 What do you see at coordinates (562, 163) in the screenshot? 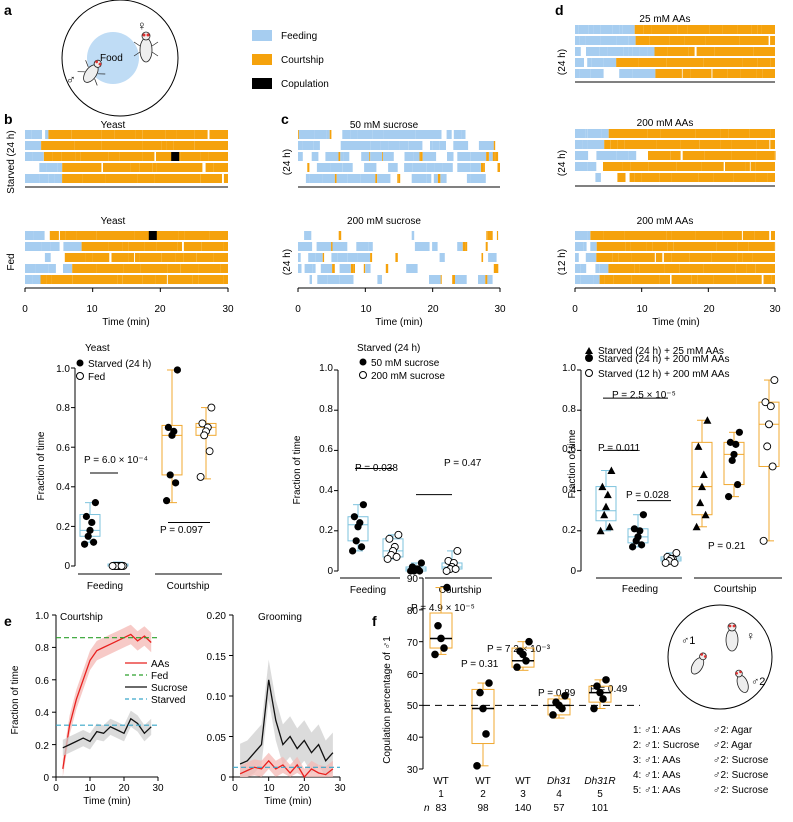
I see `raster-d-mid-side: (24 h)` at bounding box center [562, 163].